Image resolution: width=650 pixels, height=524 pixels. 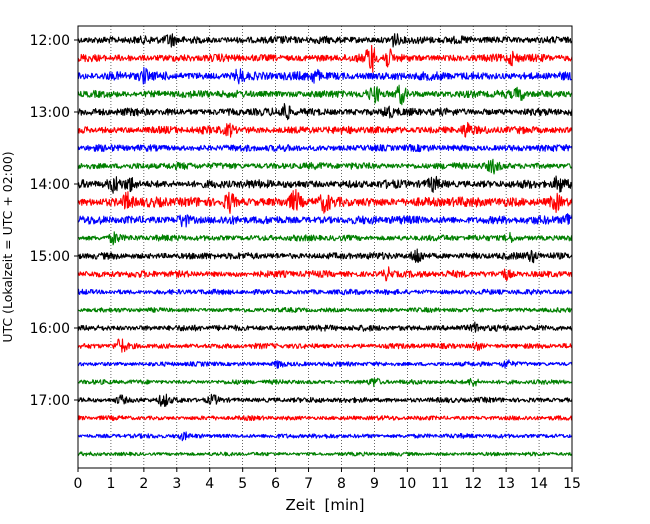 I want to click on y-axis-label: UTC (Lokalzeit = UTC + 02:00), so click(x=7, y=246).